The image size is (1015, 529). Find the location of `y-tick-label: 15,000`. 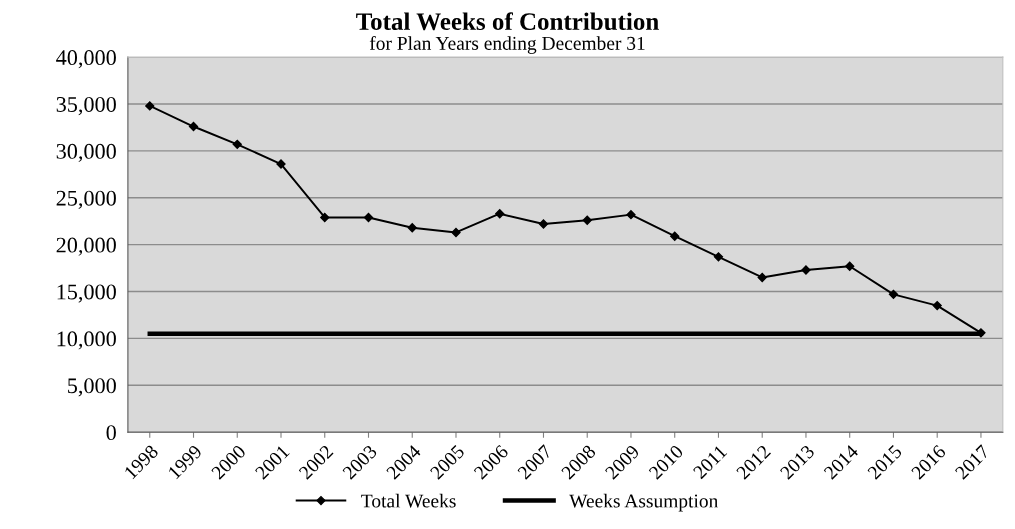

y-tick-label: 15,000 is located at coordinates (86, 293).